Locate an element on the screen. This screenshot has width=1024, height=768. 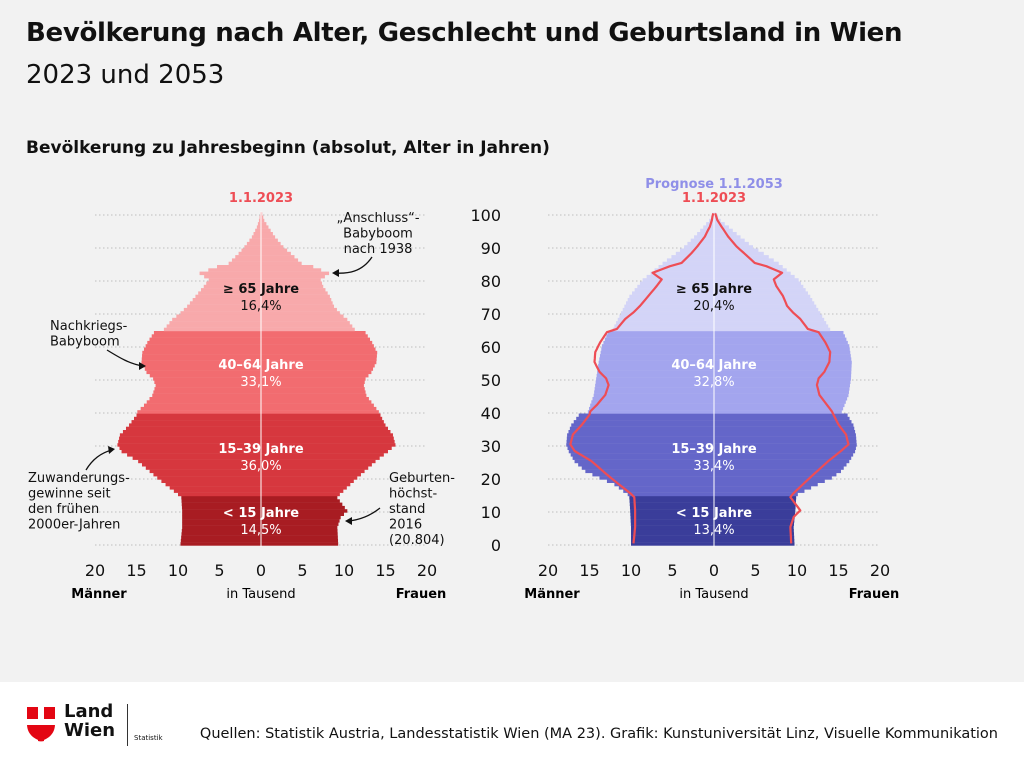
chart2053-x-tick-label: 5 is located at coordinates (755, 570).